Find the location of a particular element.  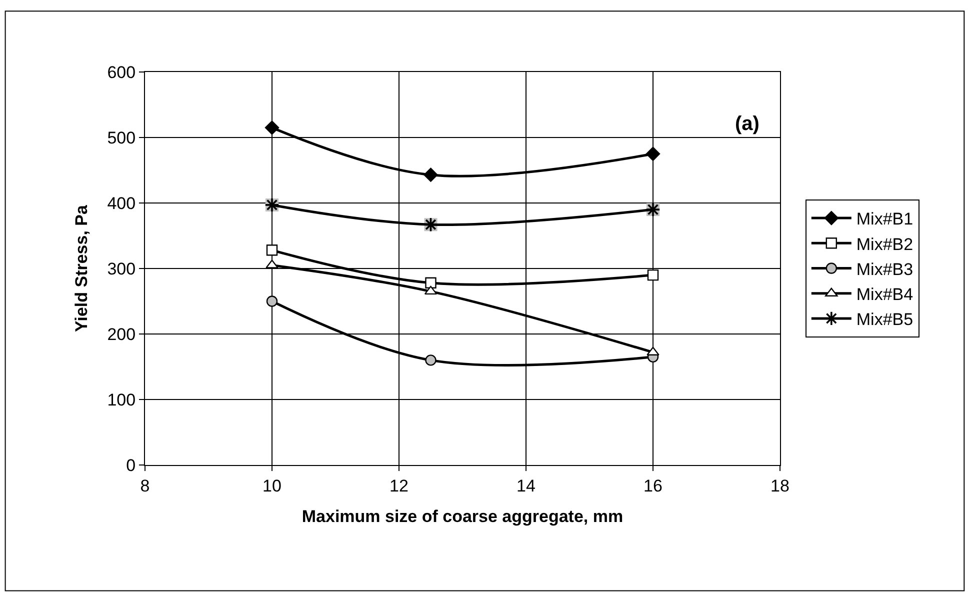

y-tick-label: 300 is located at coordinates (121, 268).